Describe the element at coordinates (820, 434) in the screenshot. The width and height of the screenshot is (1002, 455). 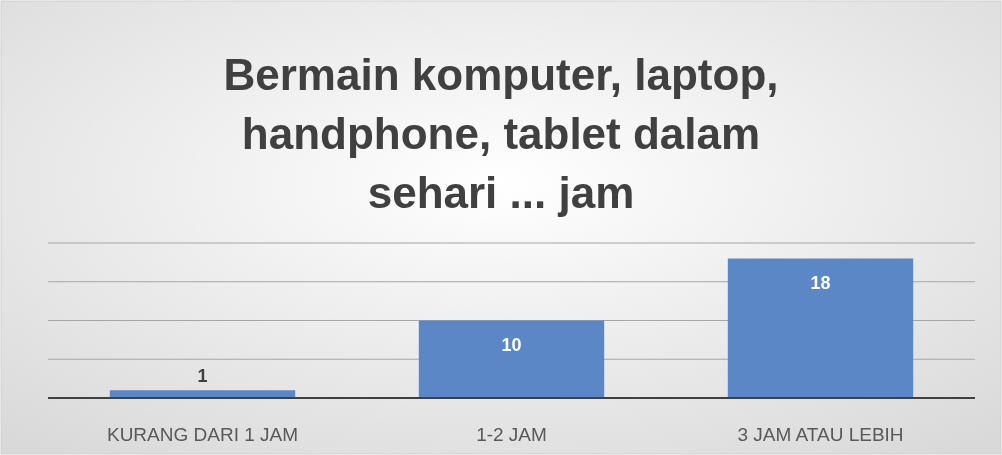
I see `x-tick-label: 3 JAM ATAU LEBIH` at that location.